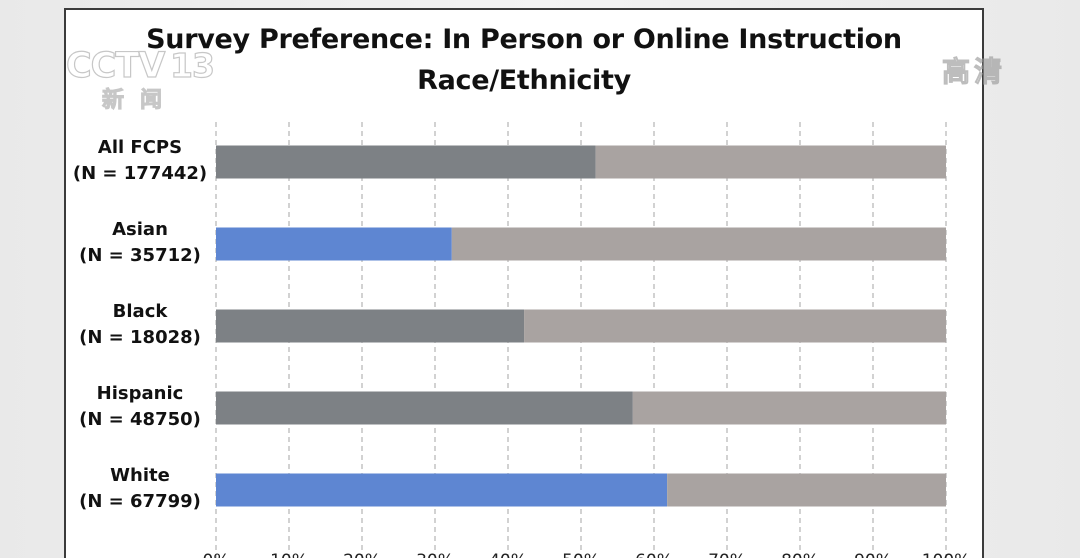 The image size is (1080, 558). What do you see at coordinates (800, 554) in the screenshot?
I see `x-tick-label: 80%` at bounding box center [800, 554].